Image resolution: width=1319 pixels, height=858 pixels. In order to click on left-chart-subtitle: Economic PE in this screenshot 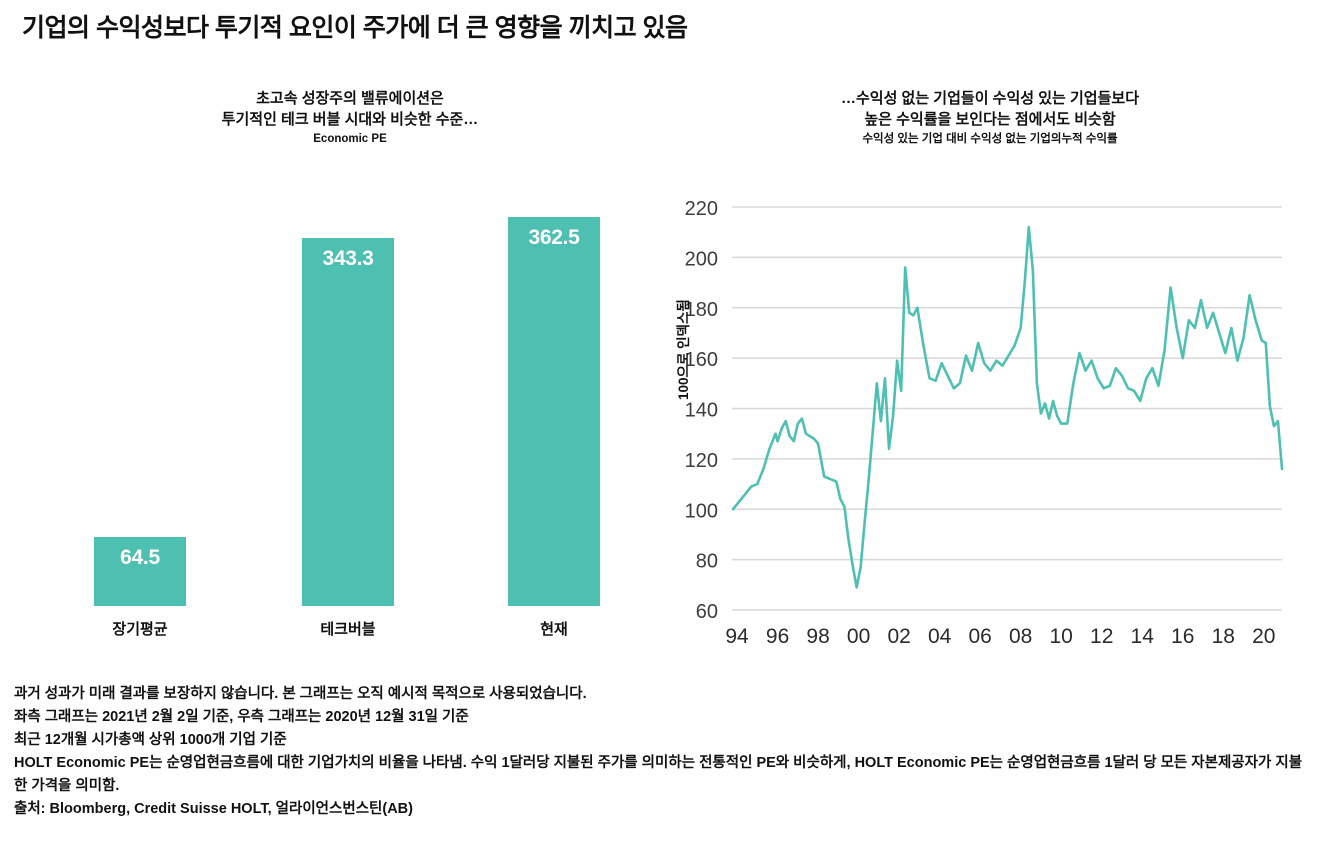, I will do `click(350, 139)`.